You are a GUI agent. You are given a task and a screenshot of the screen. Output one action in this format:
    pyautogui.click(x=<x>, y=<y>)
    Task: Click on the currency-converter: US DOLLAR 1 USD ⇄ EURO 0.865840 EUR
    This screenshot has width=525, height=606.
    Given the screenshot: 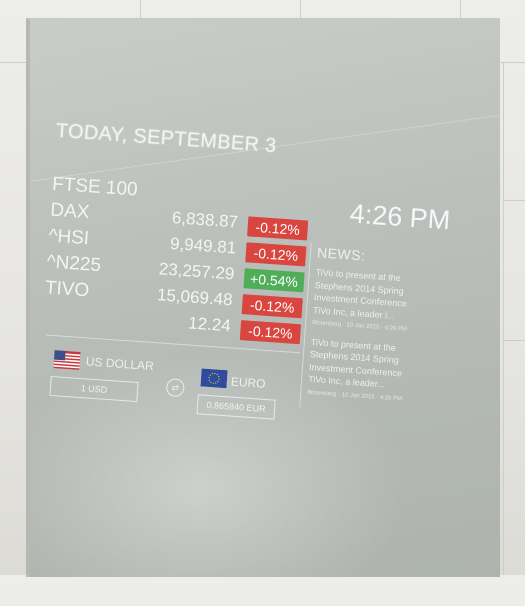 What is the action you would take?
    pyautogui.click(x=173, y=388)
    